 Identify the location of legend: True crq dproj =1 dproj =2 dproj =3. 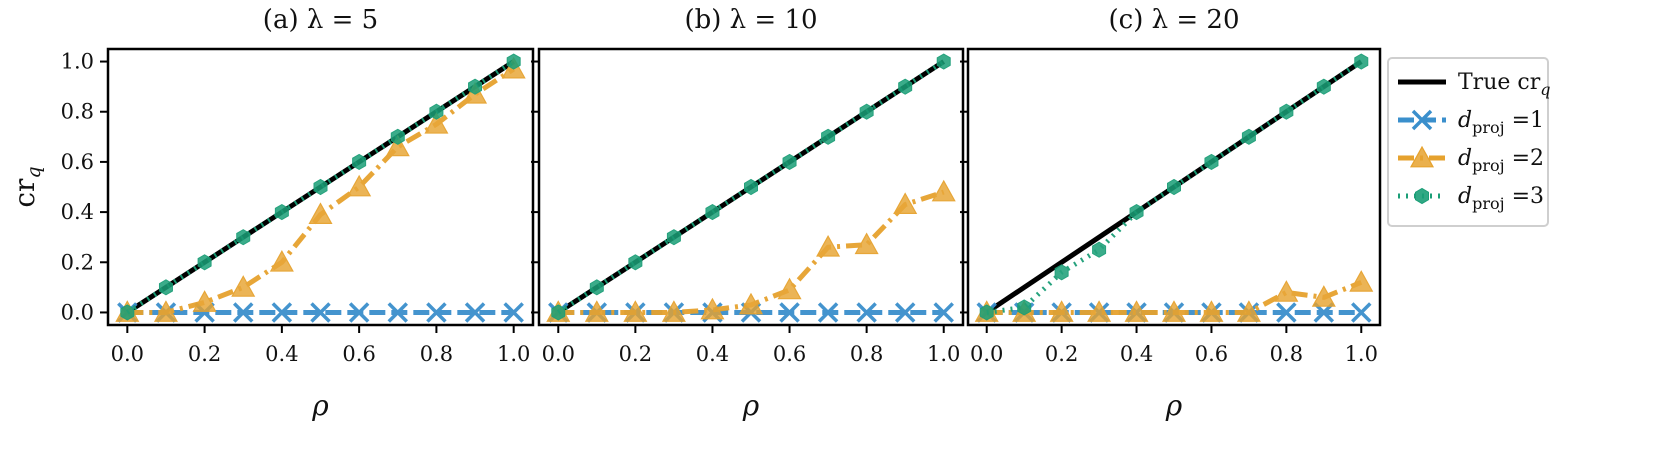
(1468, 142).